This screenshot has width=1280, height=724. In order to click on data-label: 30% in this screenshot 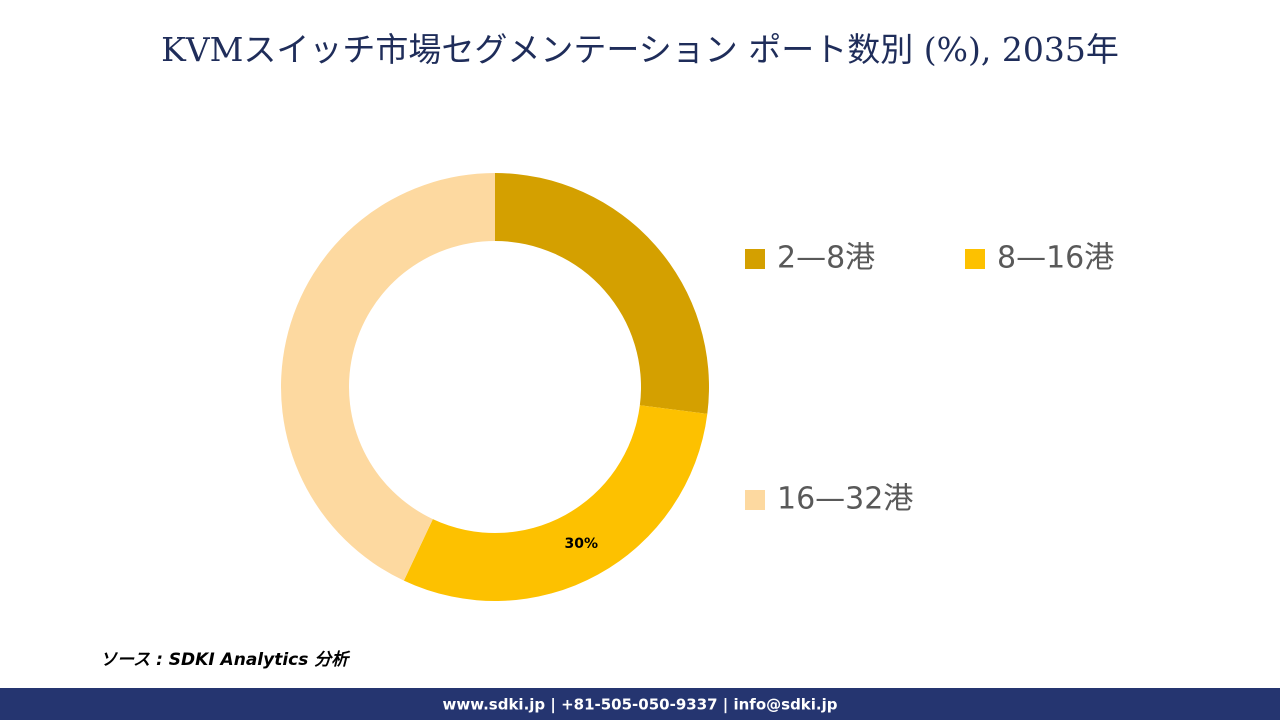, I will do `click(581, 544)`.